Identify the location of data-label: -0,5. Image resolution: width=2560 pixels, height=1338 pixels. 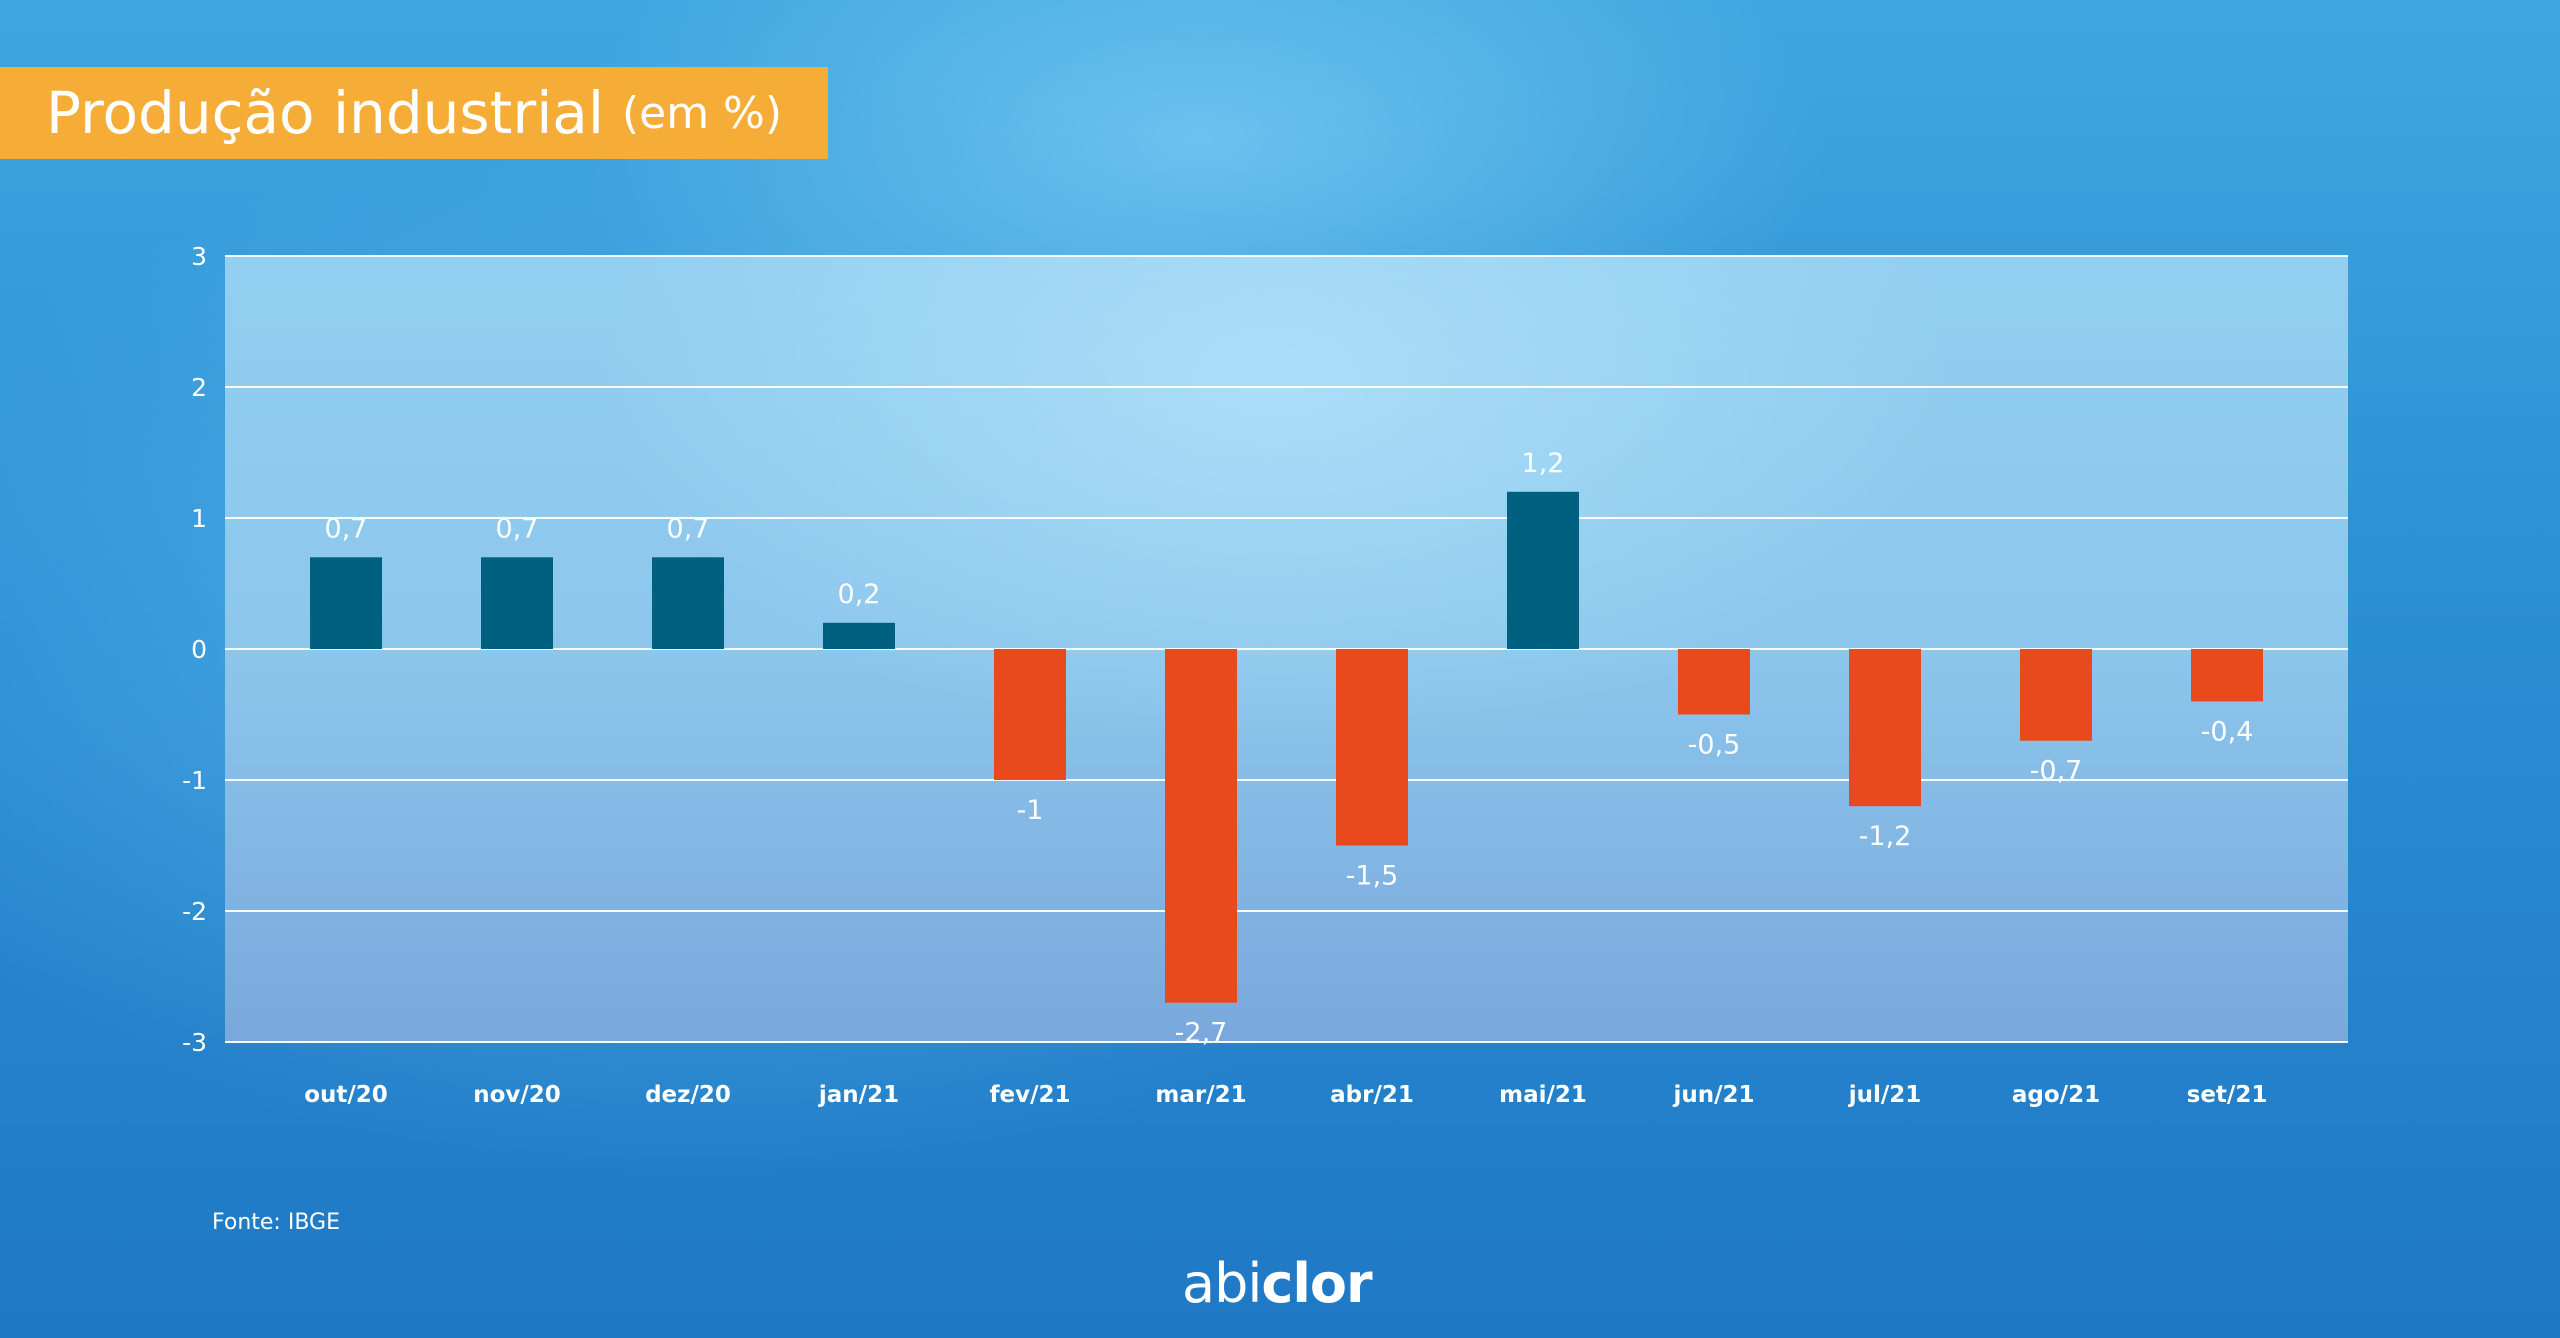
(1714, 745).